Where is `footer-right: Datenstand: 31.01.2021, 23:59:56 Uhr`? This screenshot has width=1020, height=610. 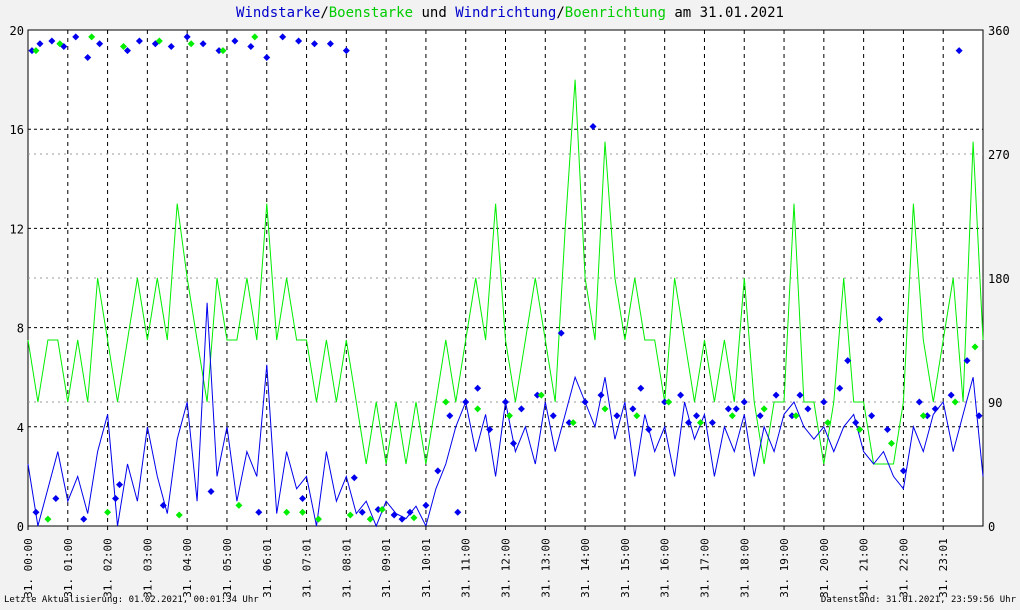
footer-right: Datenstand: 31.01.2021, 23:59:56 Uhr is located at coordinates (919, 600).